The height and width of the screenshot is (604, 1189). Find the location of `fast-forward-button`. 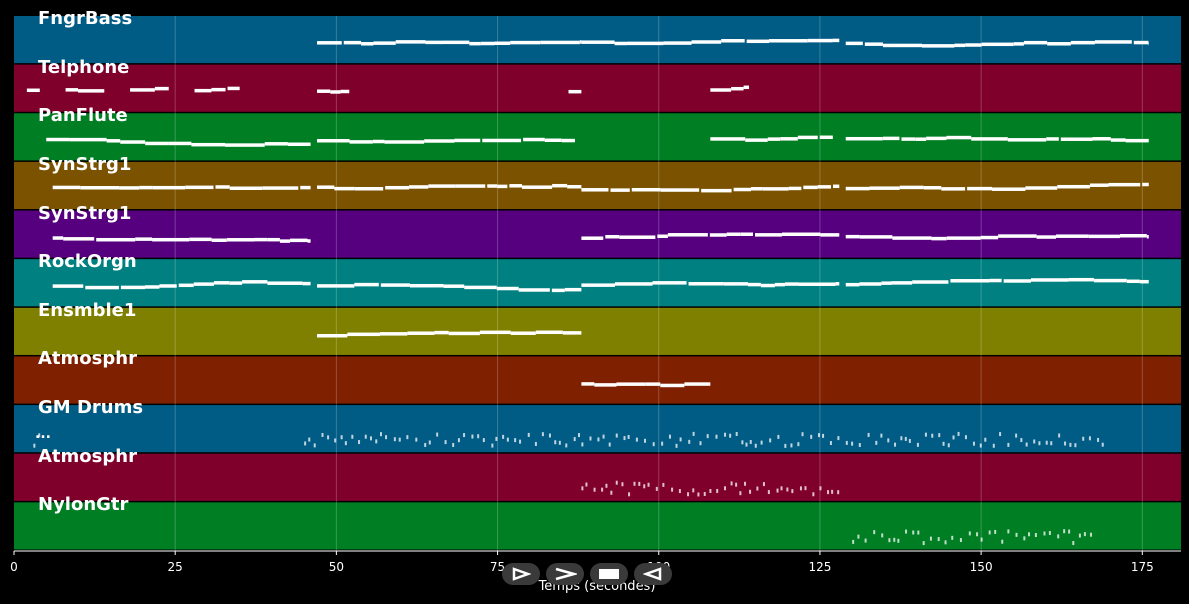

fast-forward-button is located at coordinates (565, 574).